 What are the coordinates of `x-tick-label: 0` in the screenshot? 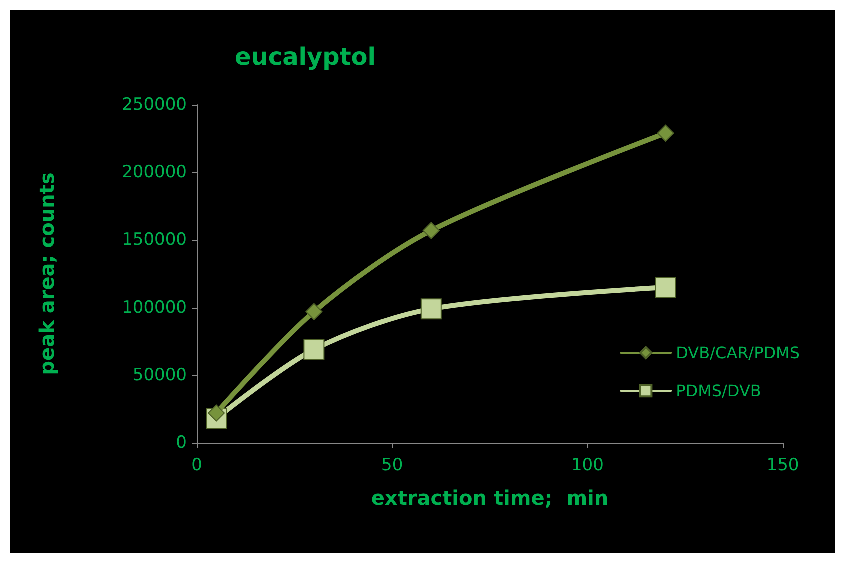 It's located at (197, 466).